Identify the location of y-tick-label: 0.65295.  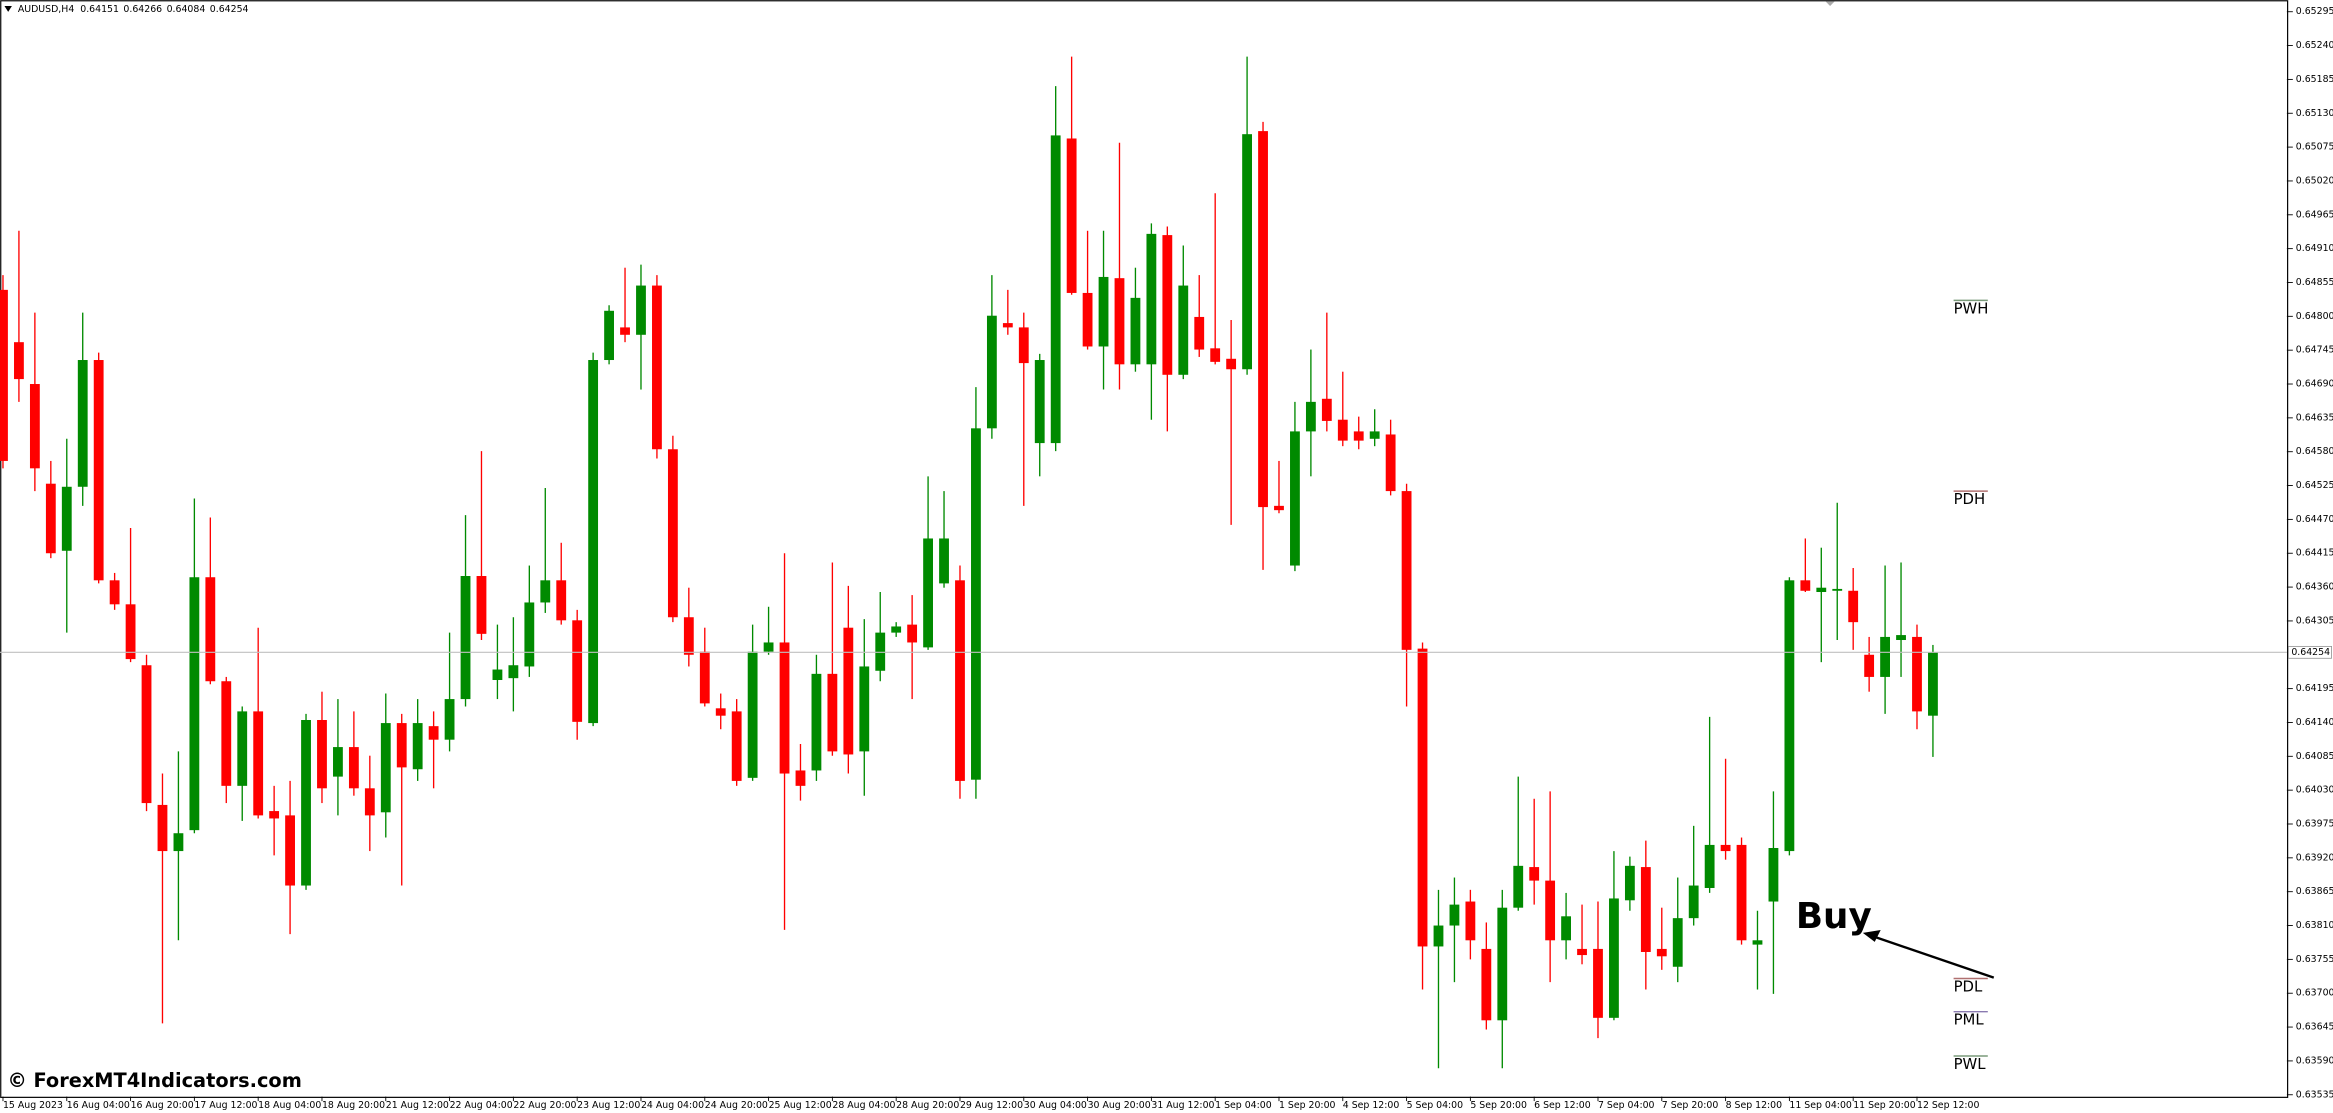
(2314, 11).